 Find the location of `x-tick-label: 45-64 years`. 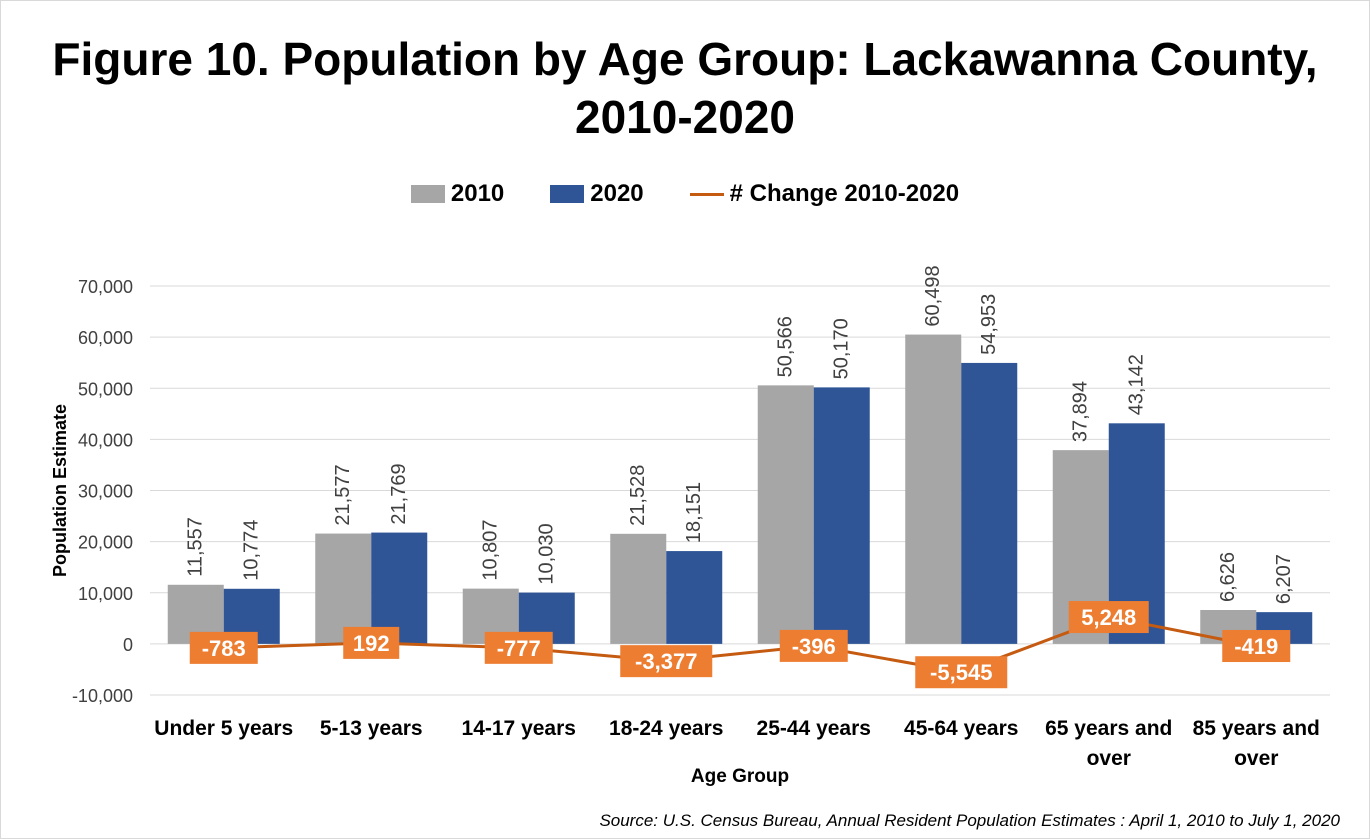

x-tick-label: 45-64 years is located at coordinates (961, 728).